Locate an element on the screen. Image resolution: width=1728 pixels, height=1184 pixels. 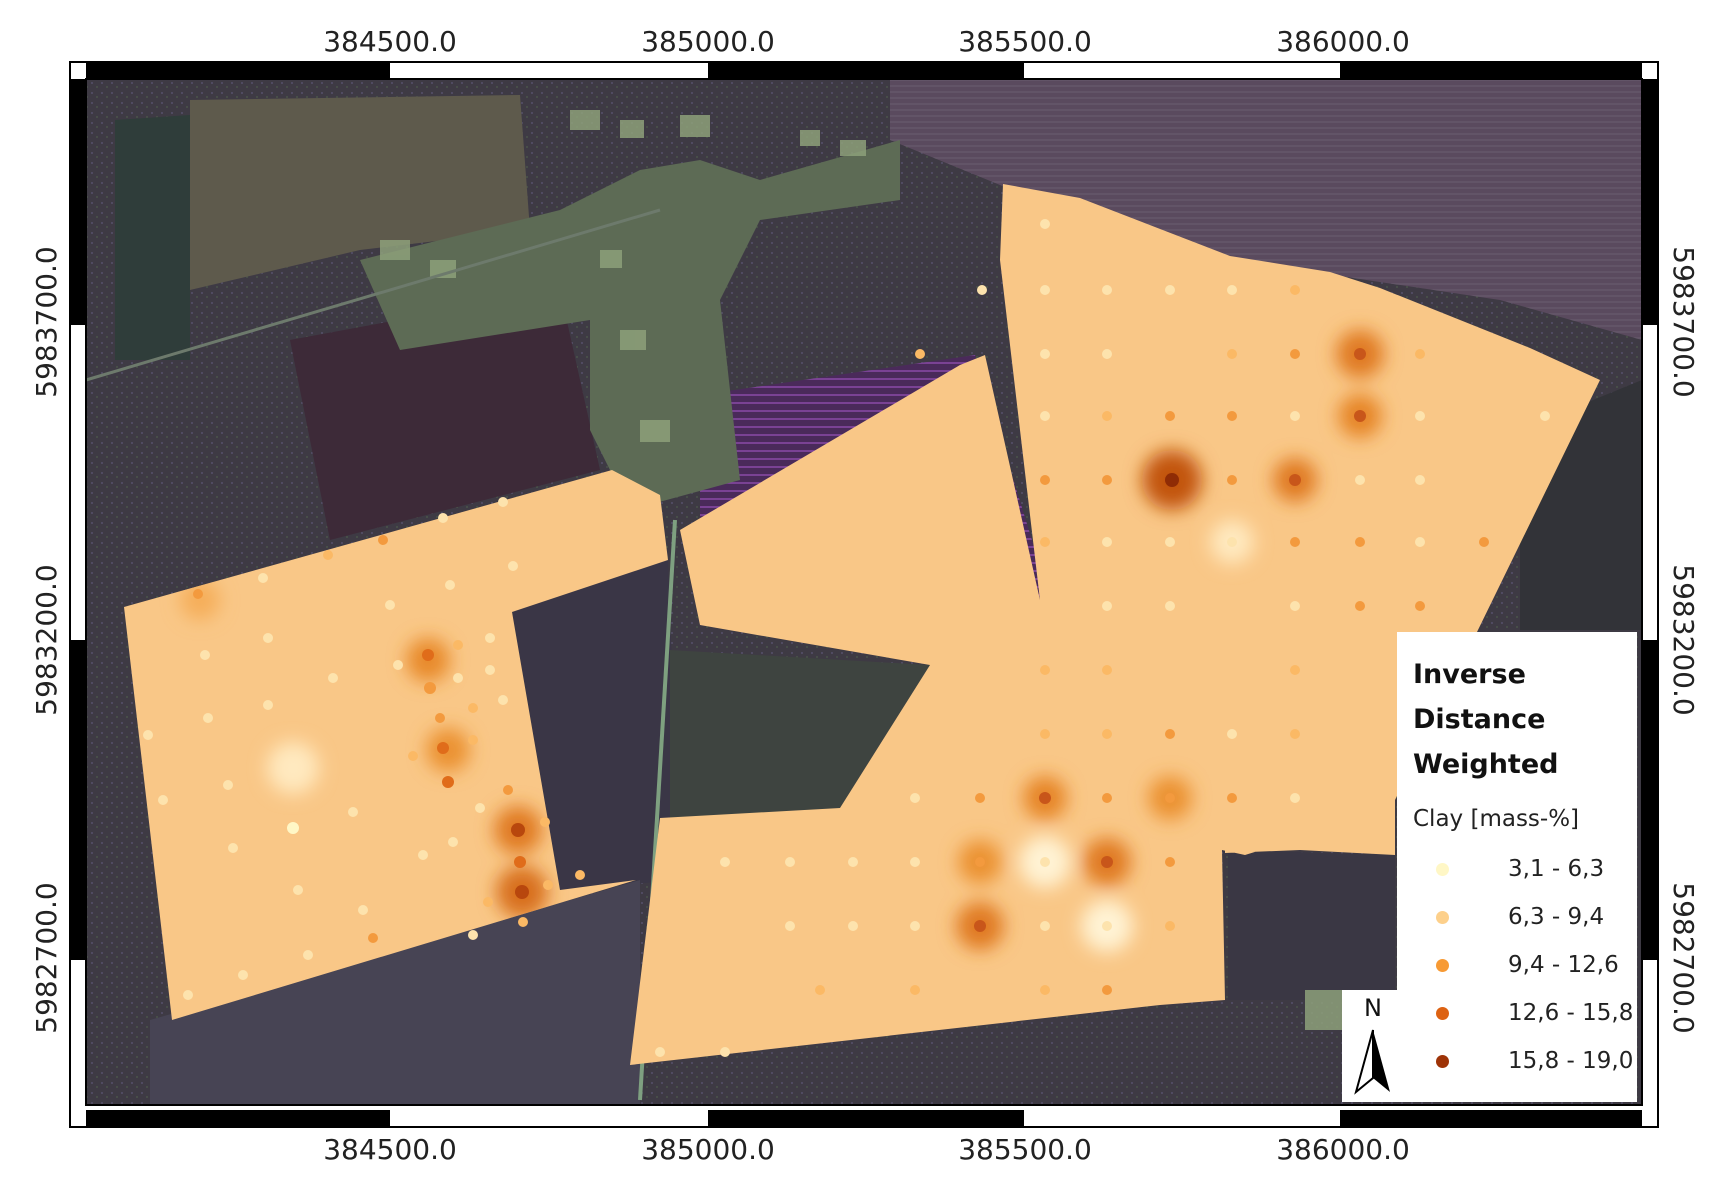
legend-item: 9,4 - 12,6 is located at coordinates (1523, 965).